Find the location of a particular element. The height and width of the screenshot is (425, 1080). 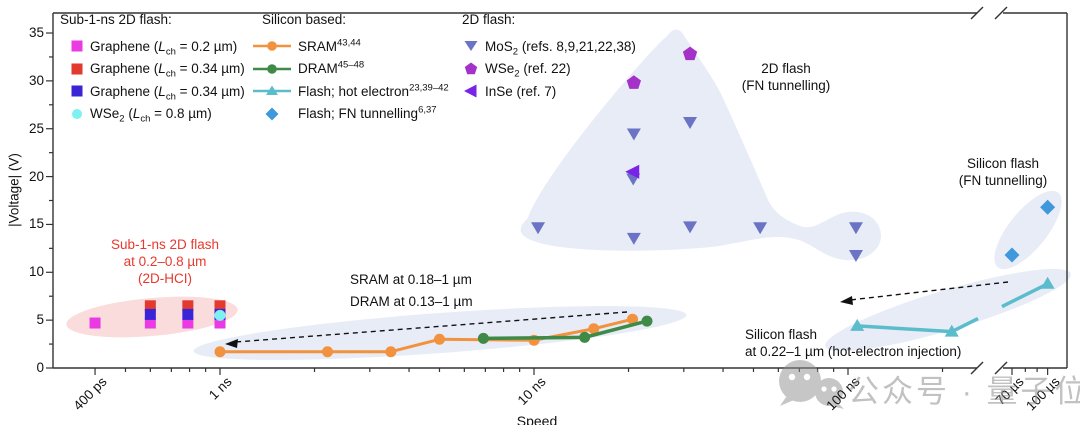

legend-item: Flash; hot electron23,39–42 is located at coordinates (351, 91).